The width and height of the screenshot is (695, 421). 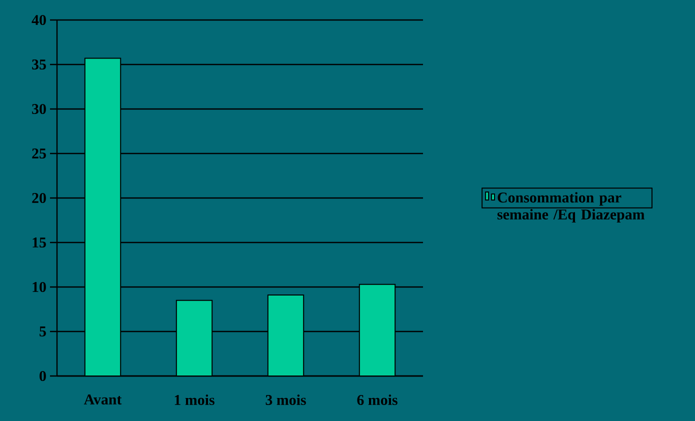 I want to click on x-tick-label: 6 mois, so click(x=377, y=400).